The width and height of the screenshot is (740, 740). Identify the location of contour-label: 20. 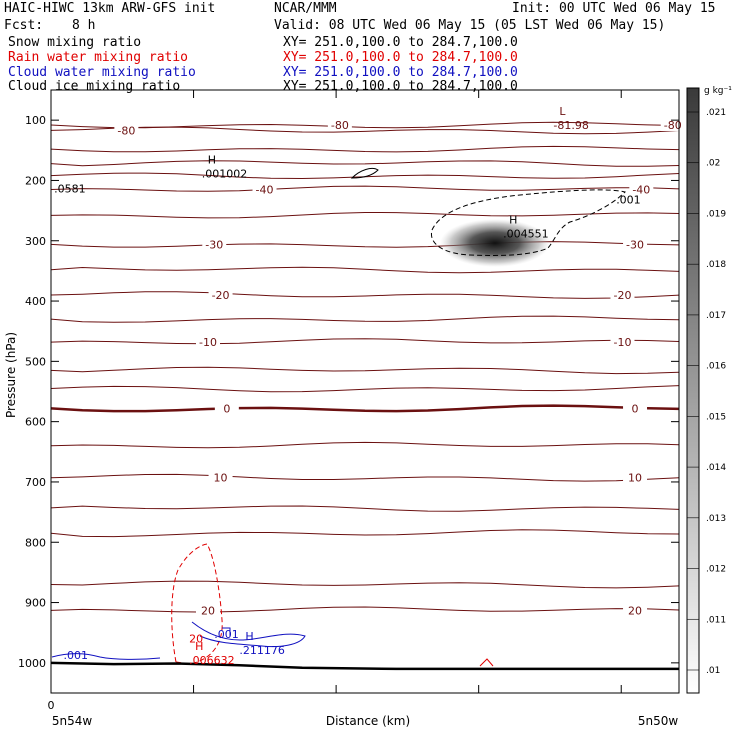
(196, 639).